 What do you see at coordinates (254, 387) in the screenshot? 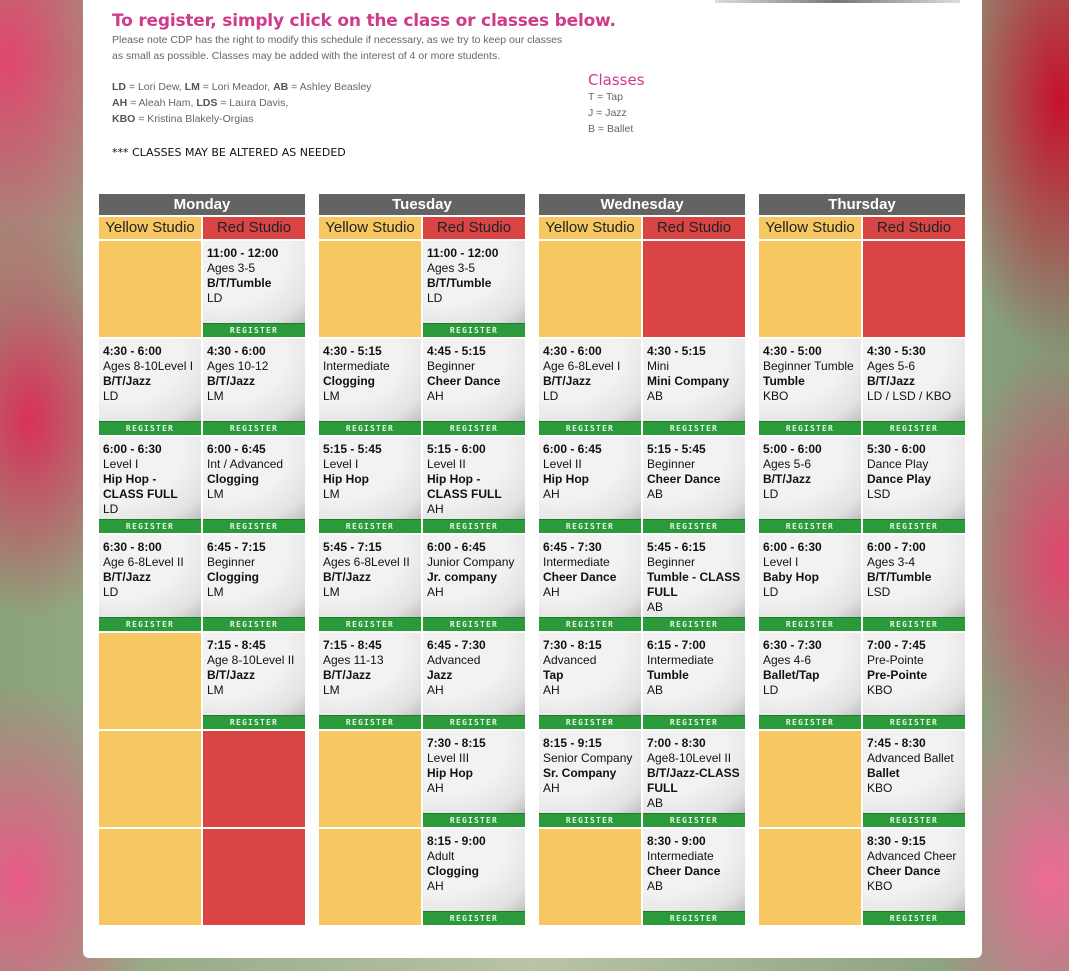
I see `class-slot: 4:30 - 6:00 Ages 10-12 B/T/Jazz LM REGISTER` at bounding box center [254, 387].